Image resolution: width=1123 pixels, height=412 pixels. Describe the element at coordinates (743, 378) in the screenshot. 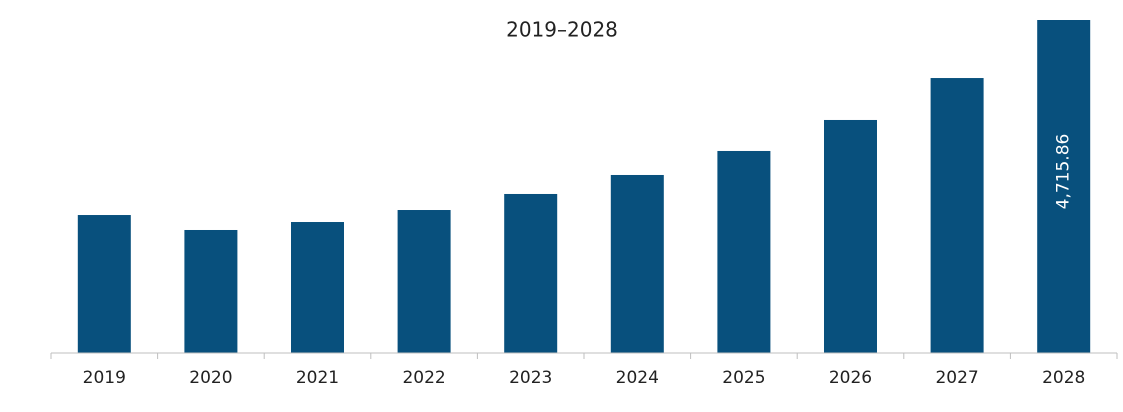

I see `x-tick-label: 2025` at that location.